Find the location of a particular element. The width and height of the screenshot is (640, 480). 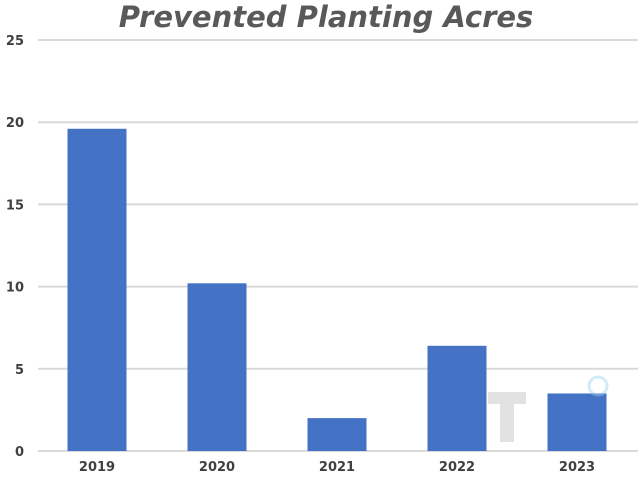

y-tick-label: 20 is located at coordinates (15, 123).